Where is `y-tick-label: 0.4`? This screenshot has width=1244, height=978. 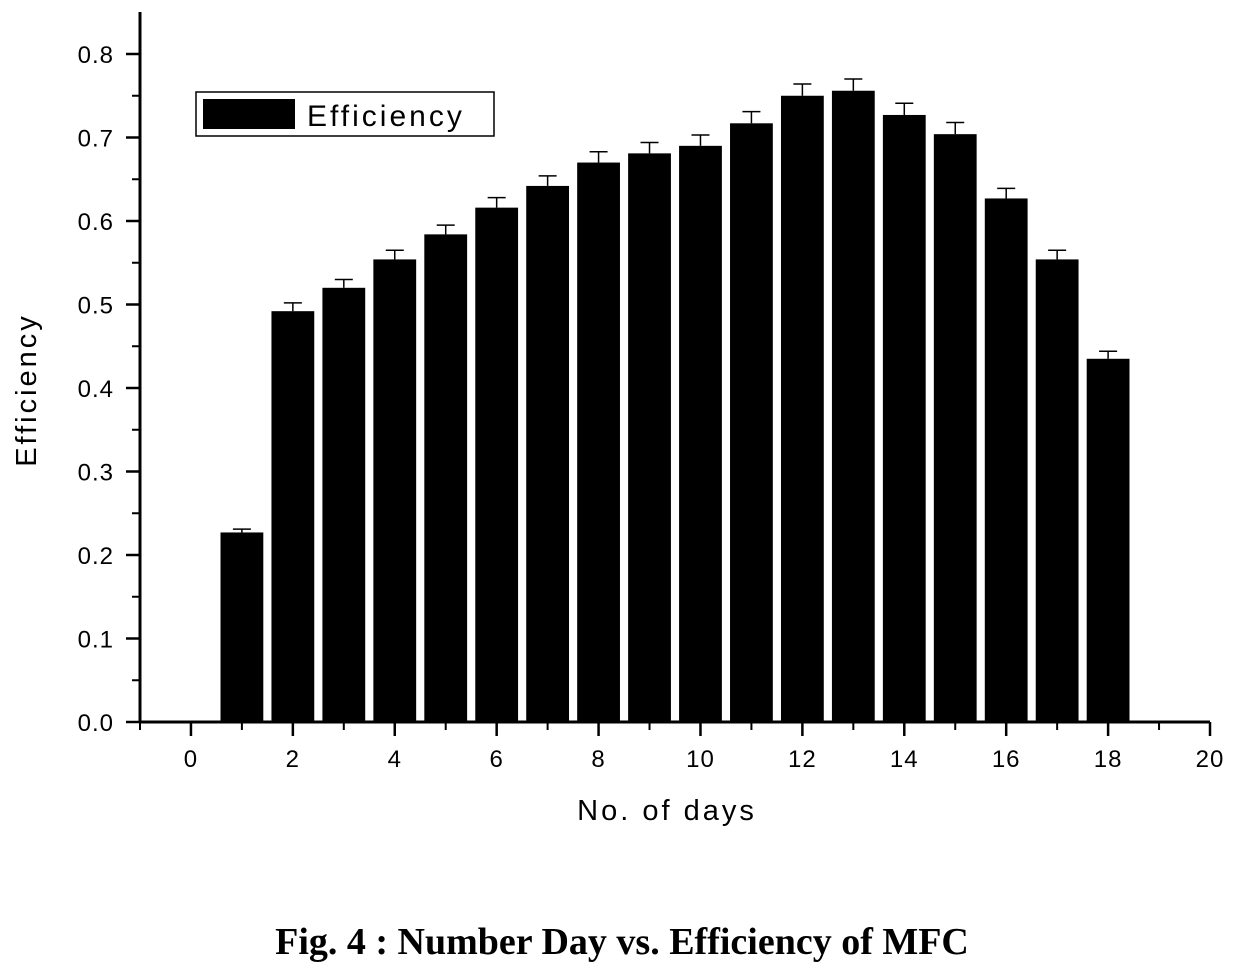
y-tick-label: 0.4 is located at coordinates (96, 389).